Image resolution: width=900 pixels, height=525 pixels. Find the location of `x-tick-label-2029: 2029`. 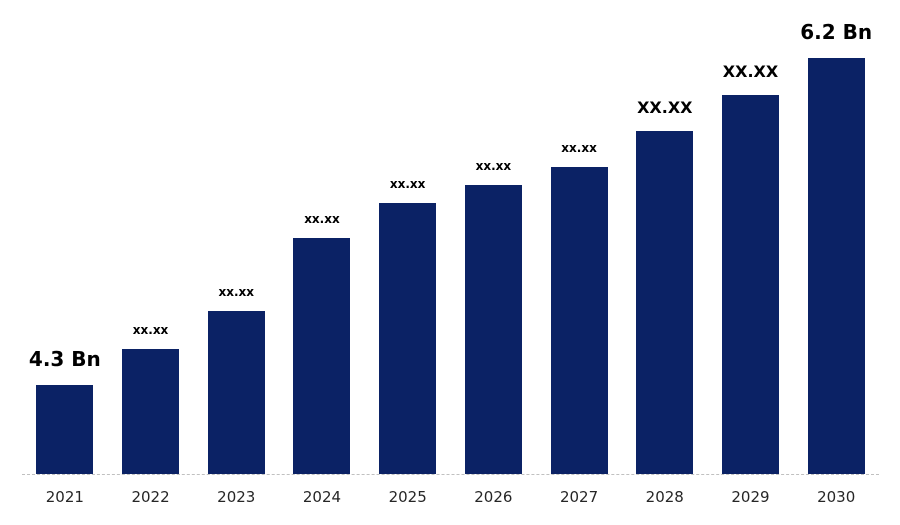

x-tick-label-2029: 2029 is located at coordinates (750, 497).